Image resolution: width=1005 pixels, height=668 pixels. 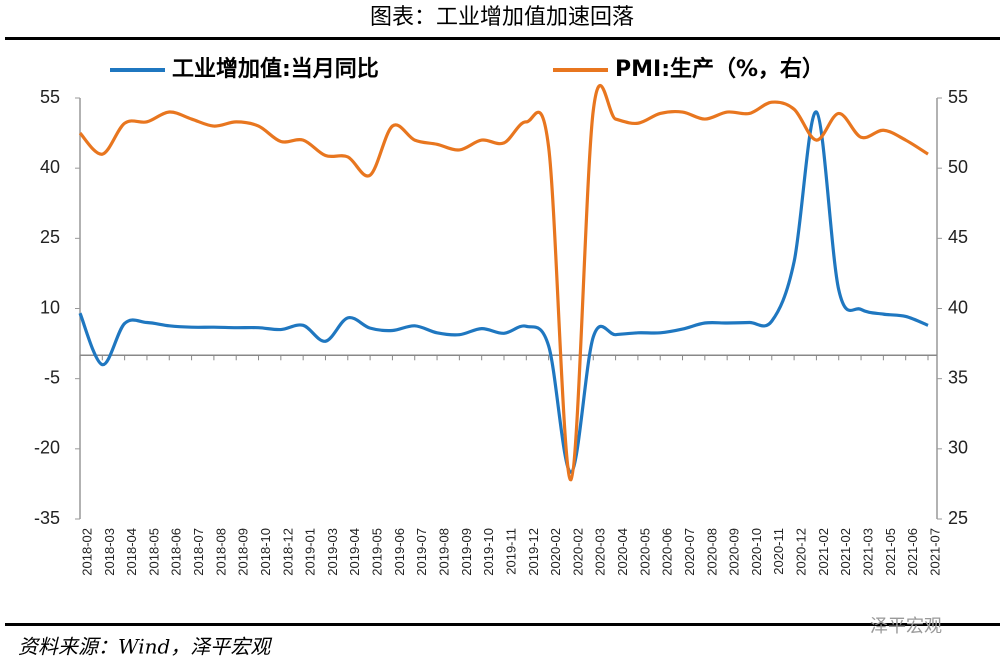 I want to click on x-tick-label: 2020-06, so click(x=667, y=552).